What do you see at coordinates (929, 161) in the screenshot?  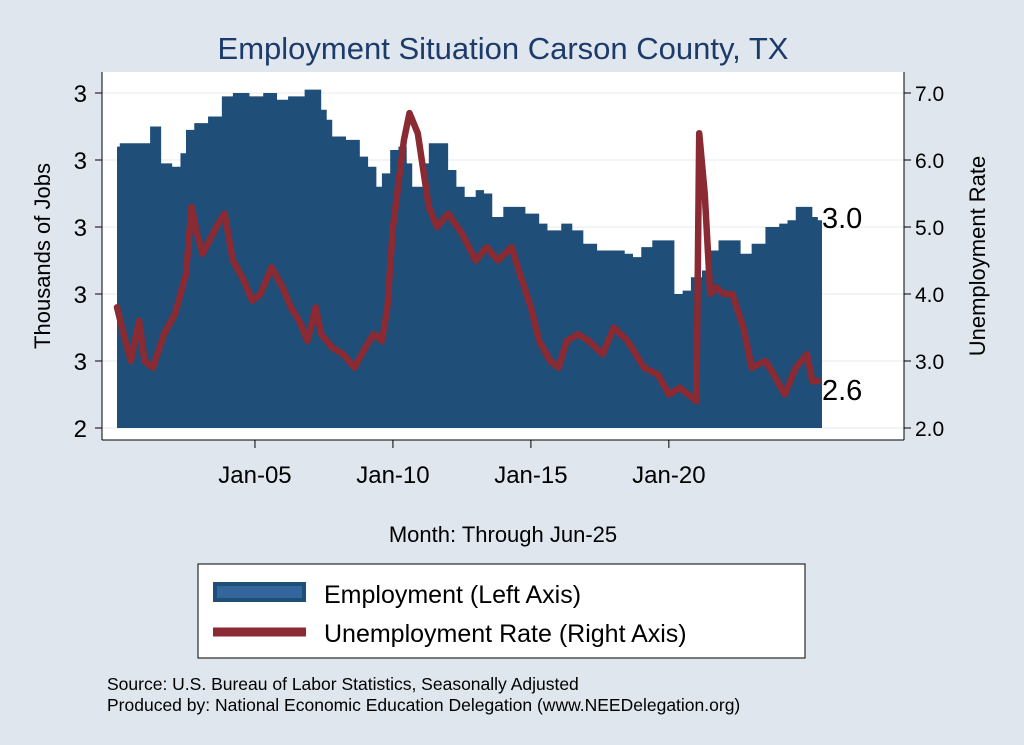 I see `right-tick-label: 6.0` at bounding box center [929, 161].